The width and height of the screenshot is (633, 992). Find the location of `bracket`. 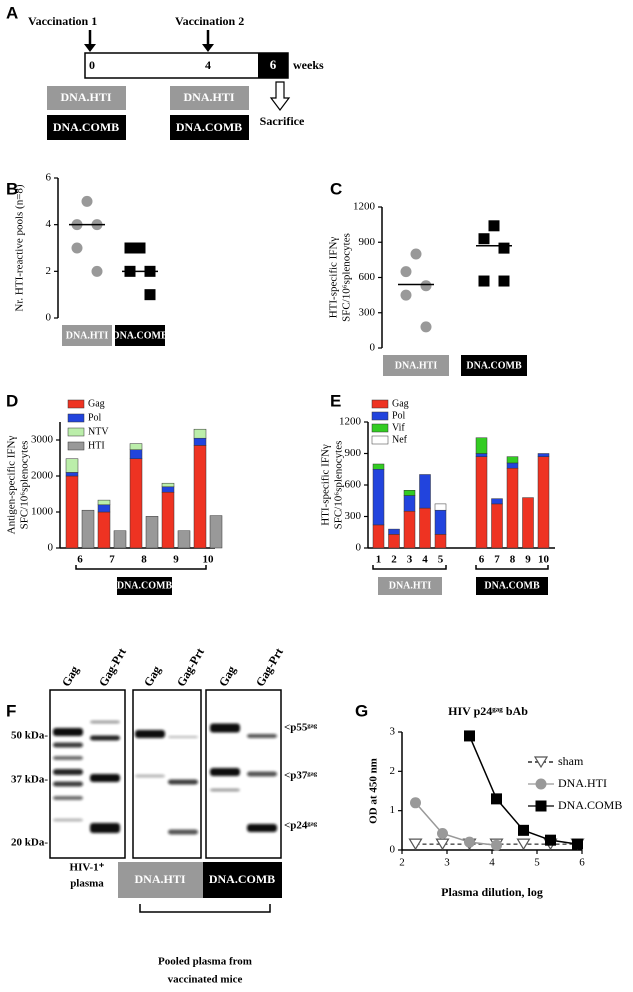

bracket is located at coordinates (512, 567).